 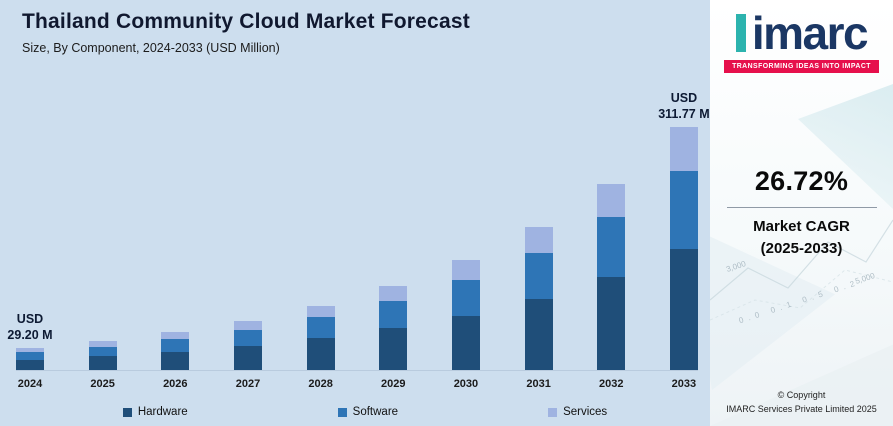 What do you see at coordinates (175, 384) in the screenshot?
I see `x-axis-label-2026: 2026` at bounding box center [175, 384].